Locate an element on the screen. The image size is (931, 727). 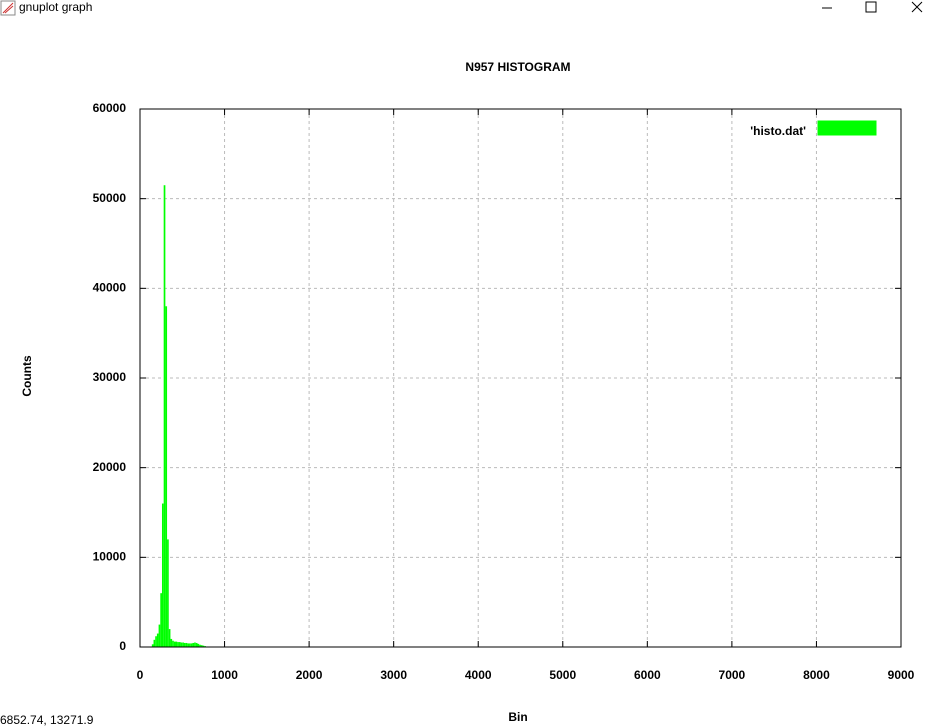
close-button is located at coordinates (917, 7).